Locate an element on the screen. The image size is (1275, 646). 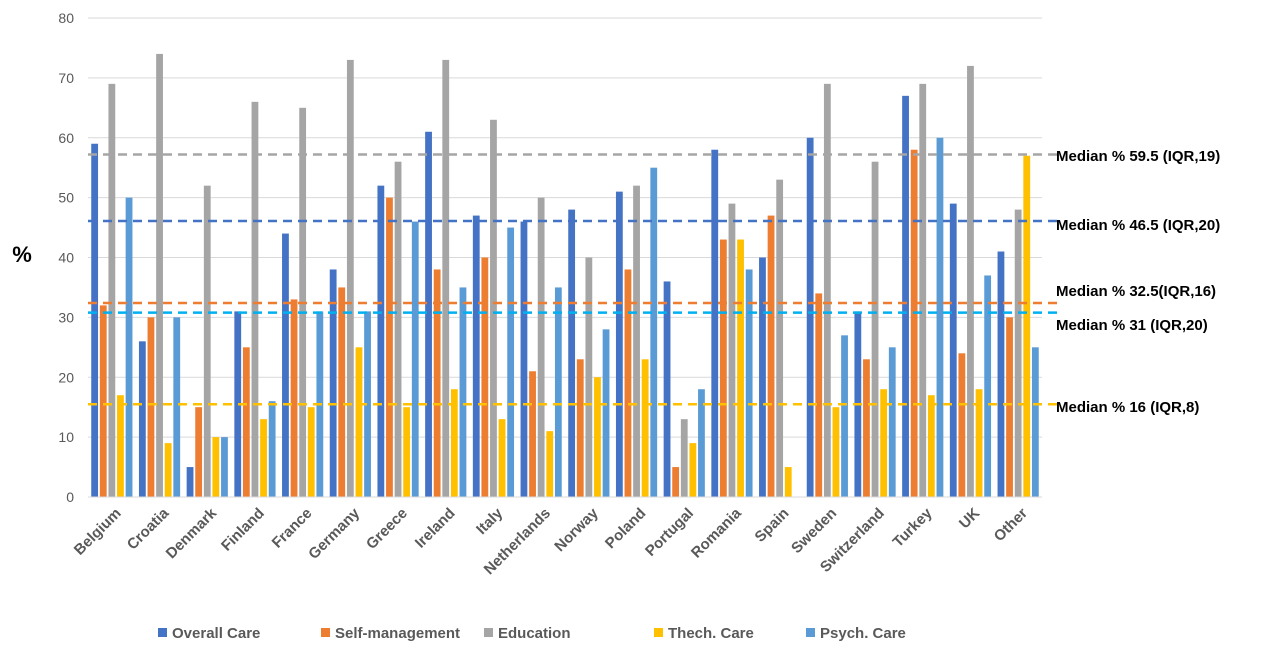
x-tick-label: Germany is located at coordinates (334, 533).